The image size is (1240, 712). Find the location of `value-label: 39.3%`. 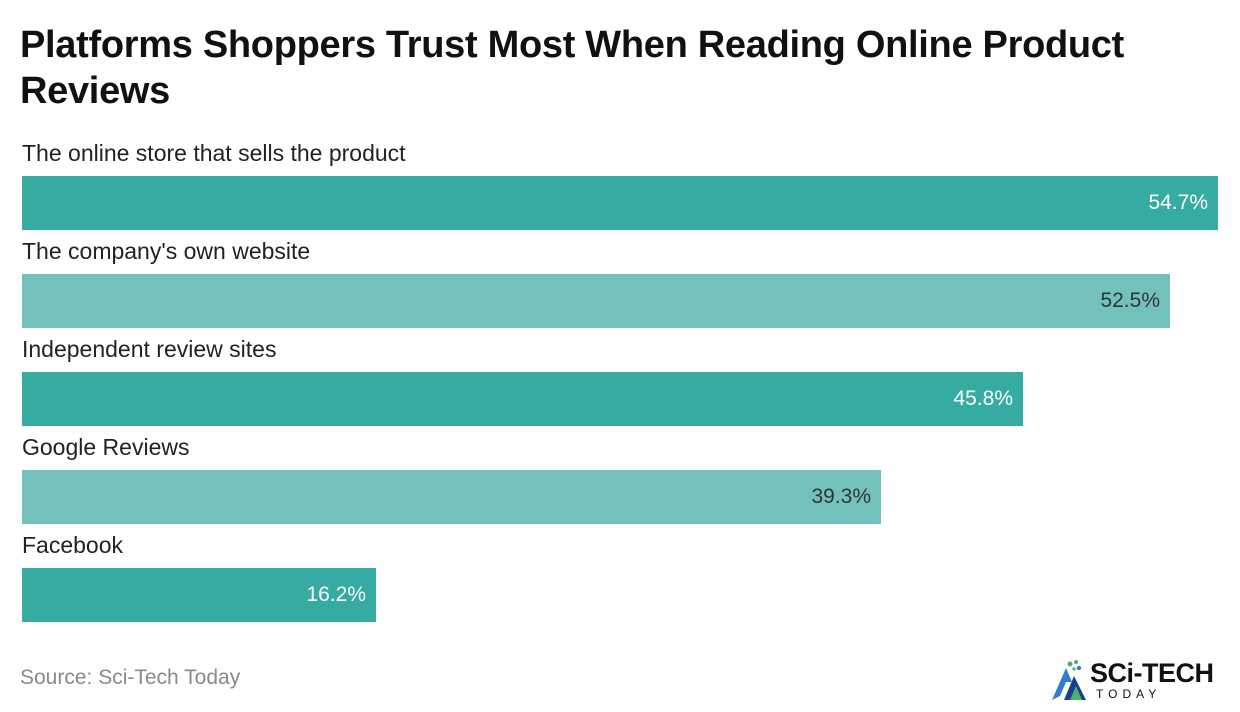

value-label: 39.3% is located at coordinates (841, 496).